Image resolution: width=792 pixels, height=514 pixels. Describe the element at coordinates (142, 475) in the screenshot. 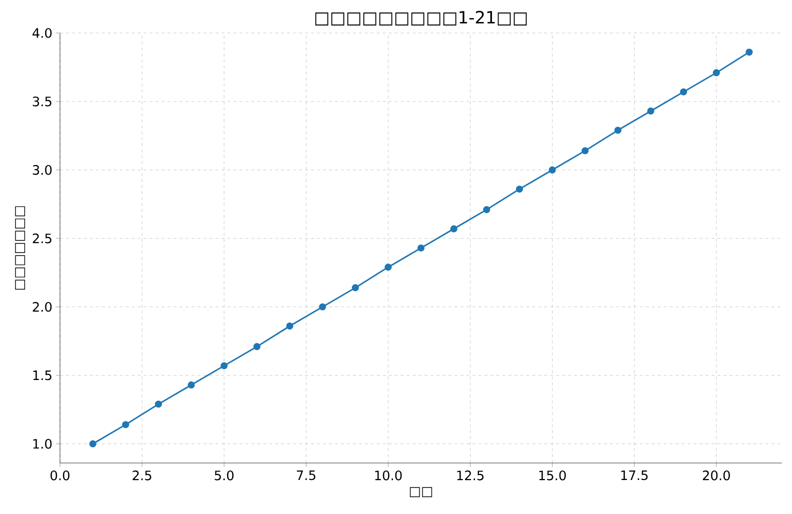

I see `x-tick-label: 2.5` at that location.